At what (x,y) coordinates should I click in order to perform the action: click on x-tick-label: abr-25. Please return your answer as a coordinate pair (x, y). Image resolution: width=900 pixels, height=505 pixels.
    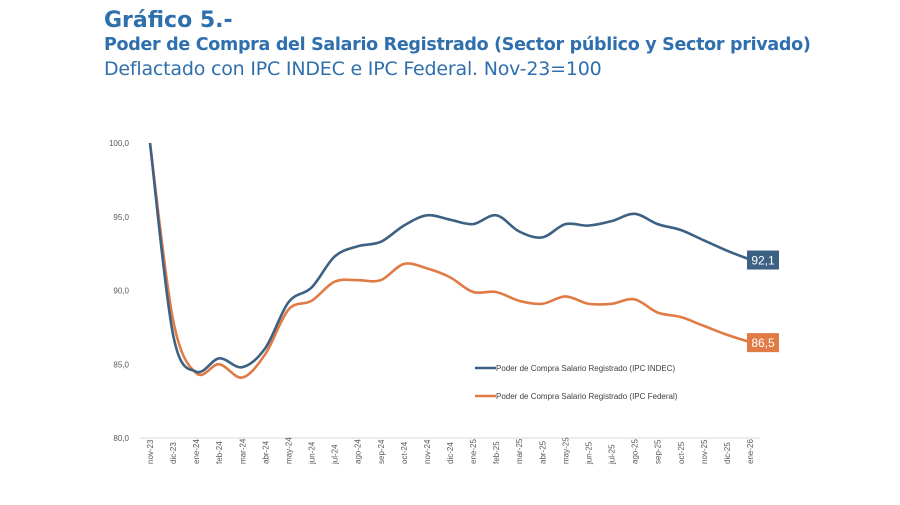
    Looking at the image, I should click on (542, 452).